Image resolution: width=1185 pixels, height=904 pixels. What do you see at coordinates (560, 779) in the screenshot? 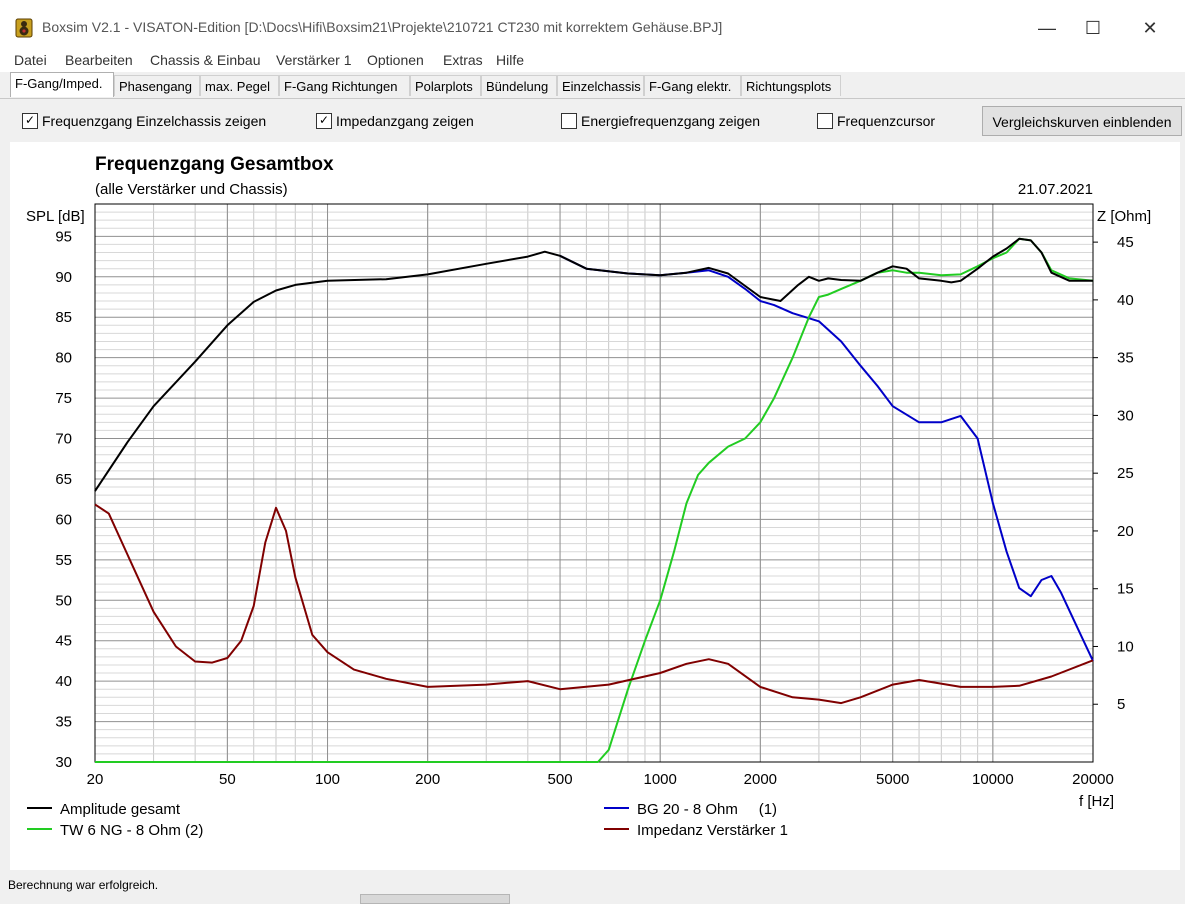
I see `x-tick-label: 500` at bounding box center [560, 779].